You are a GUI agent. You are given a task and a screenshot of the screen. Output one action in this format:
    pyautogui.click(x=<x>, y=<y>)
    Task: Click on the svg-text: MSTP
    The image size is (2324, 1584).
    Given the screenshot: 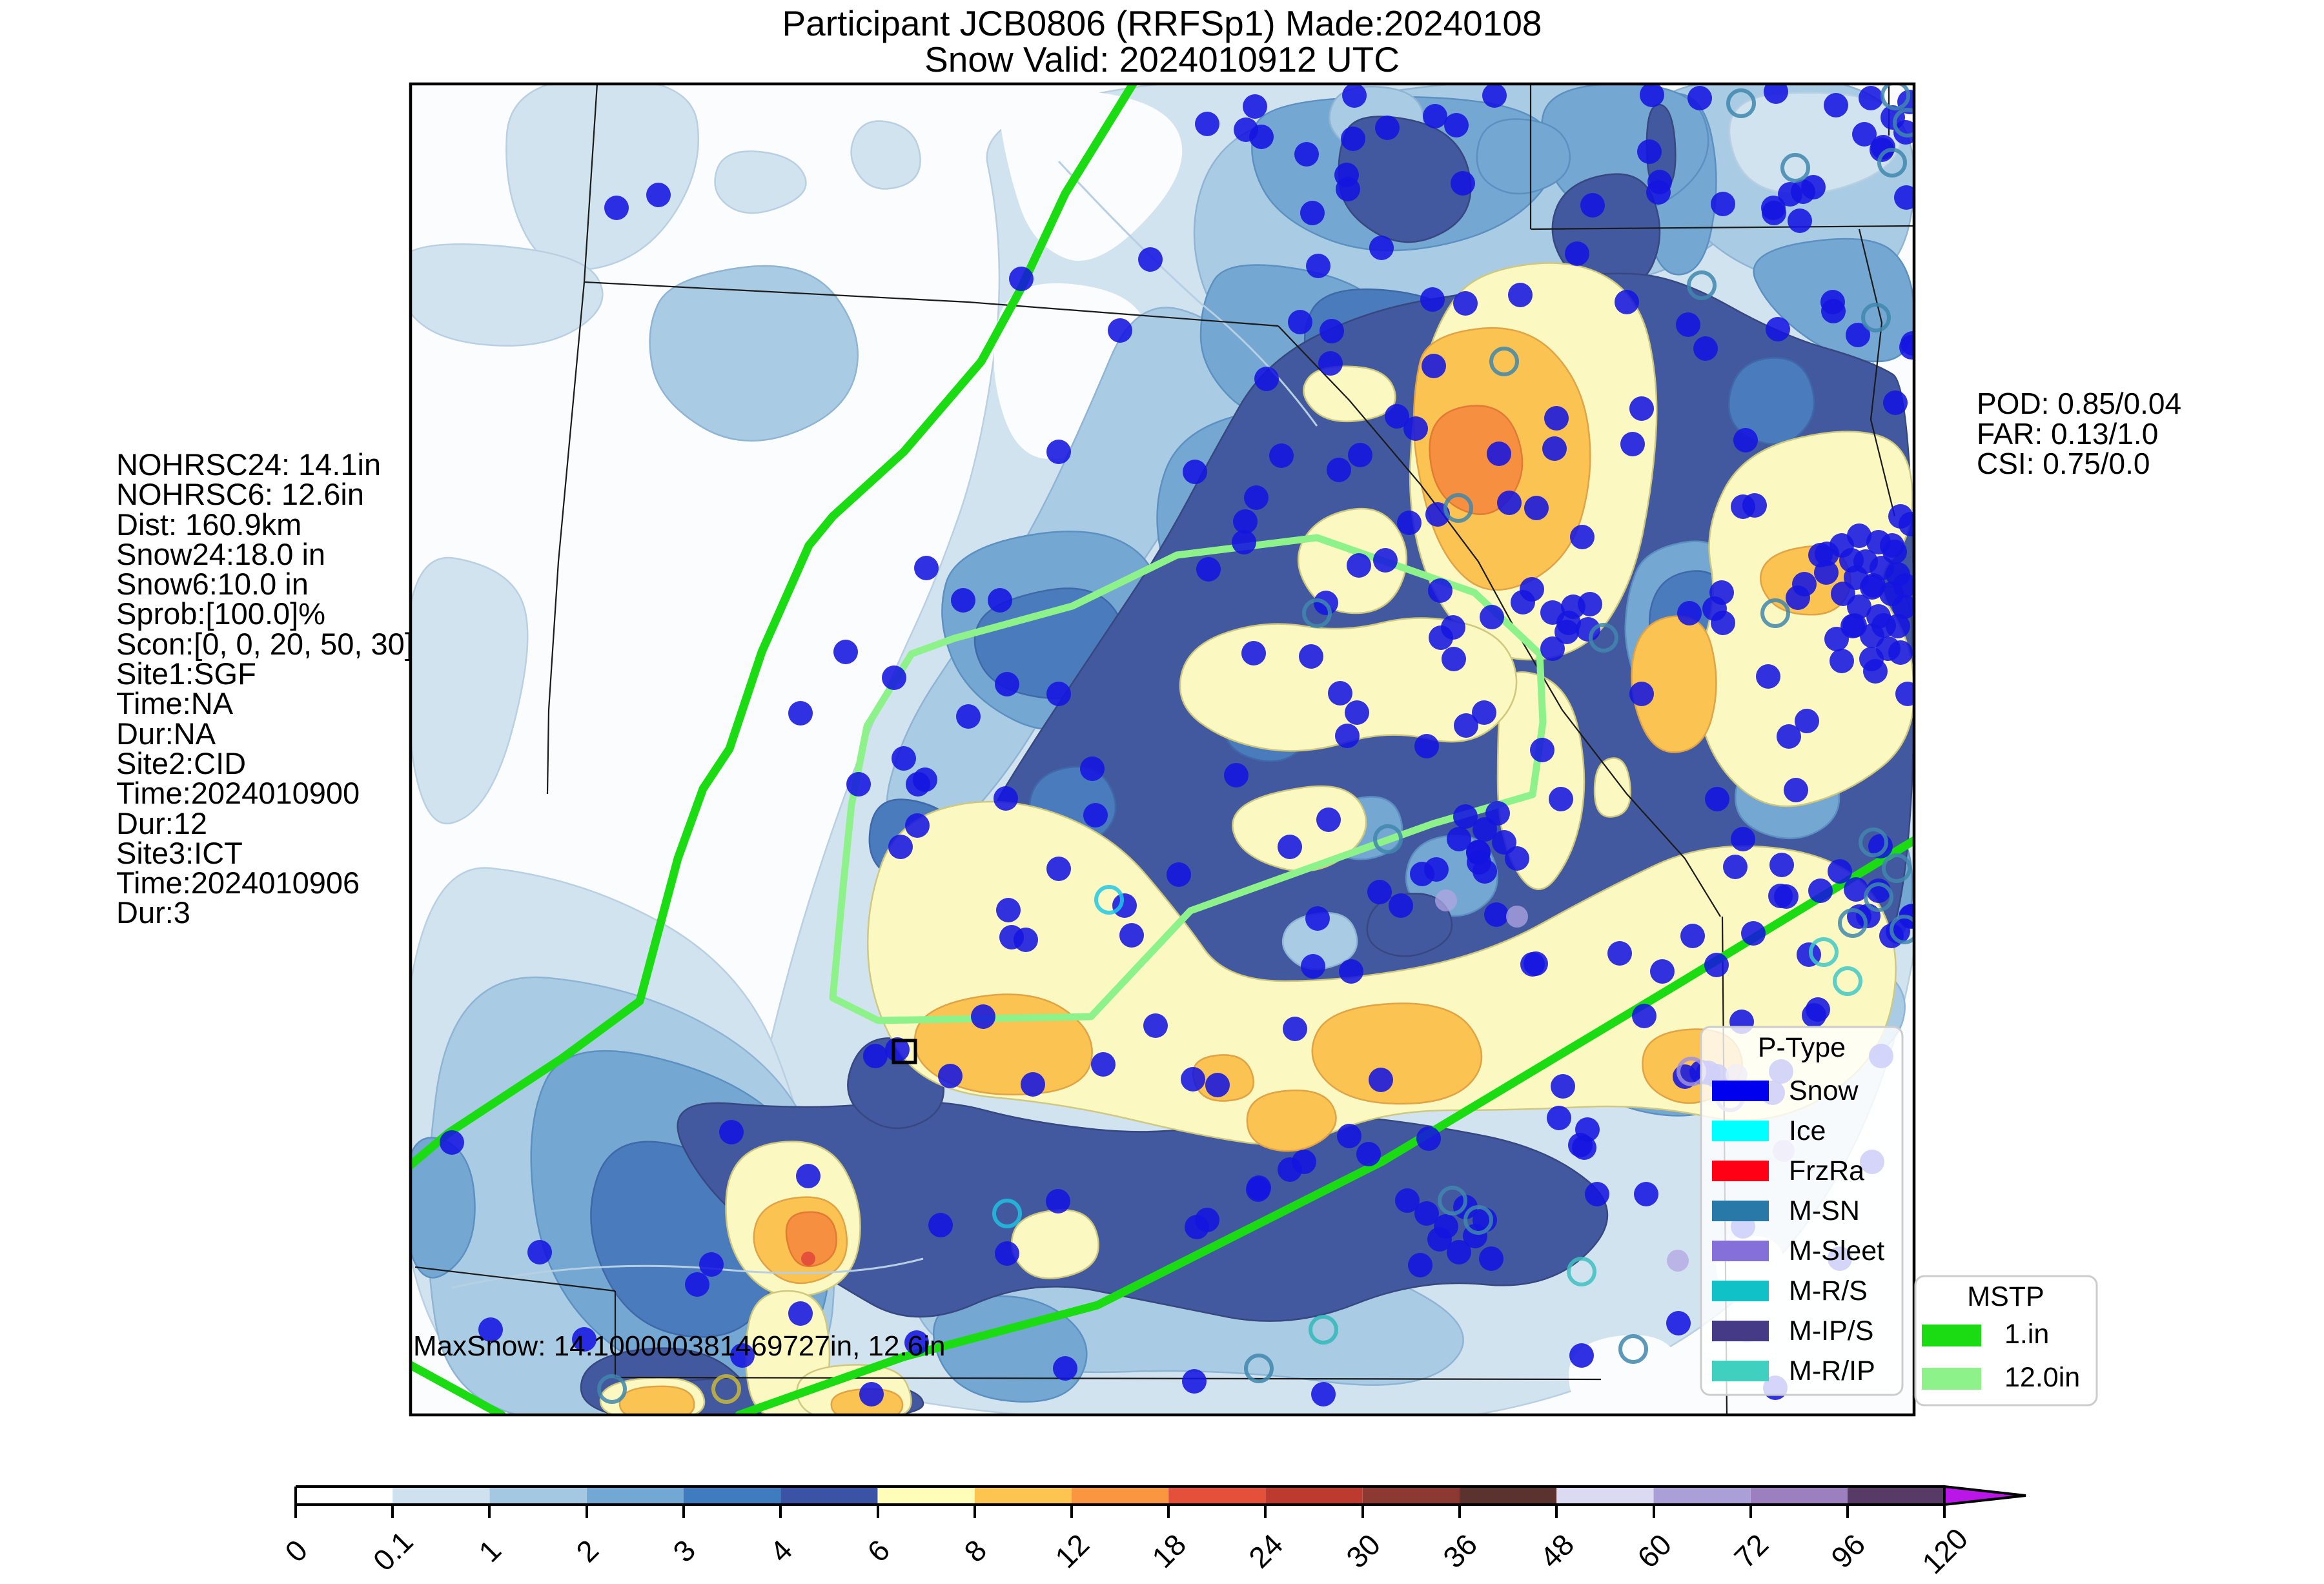 What is the action you would take?
    pyautogui.click(x=2005, y=1296)
    